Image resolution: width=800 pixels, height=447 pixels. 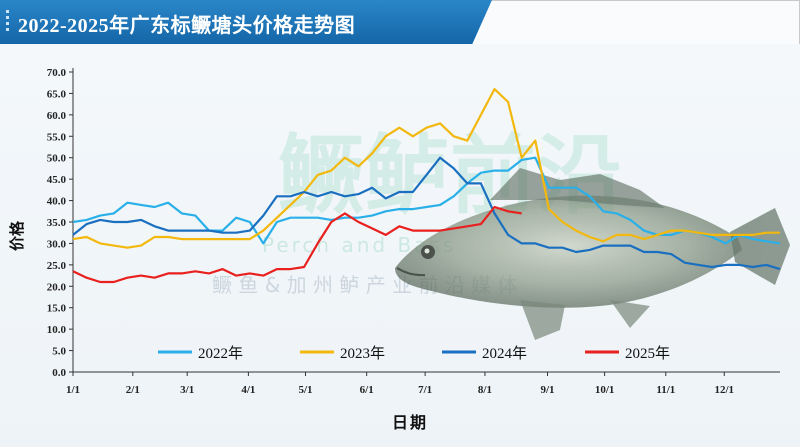 I want to click on y-tick-label: 60.0, so click(x=57, y=116).